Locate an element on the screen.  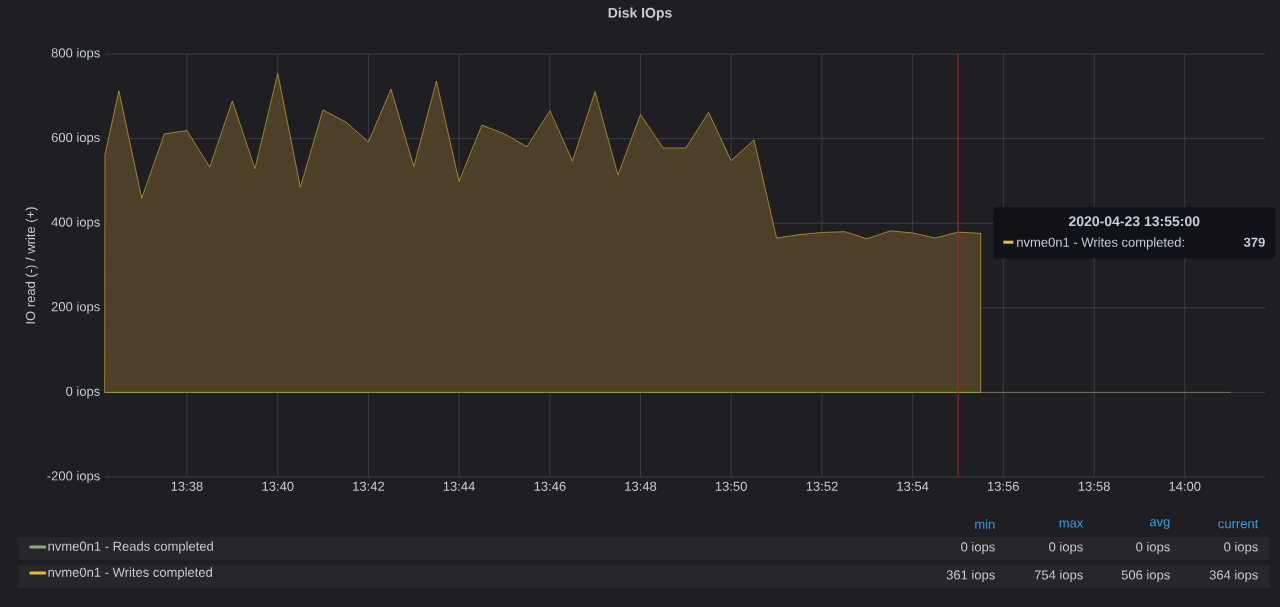
text: avg is located at coordinates (1159, 524).